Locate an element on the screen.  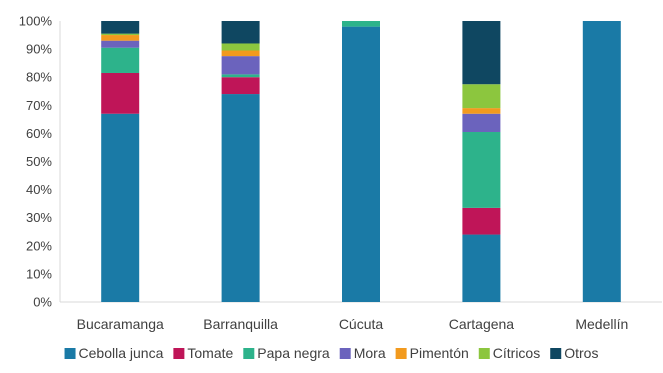
legend-label: Mora is located at coordinates (370, 353).